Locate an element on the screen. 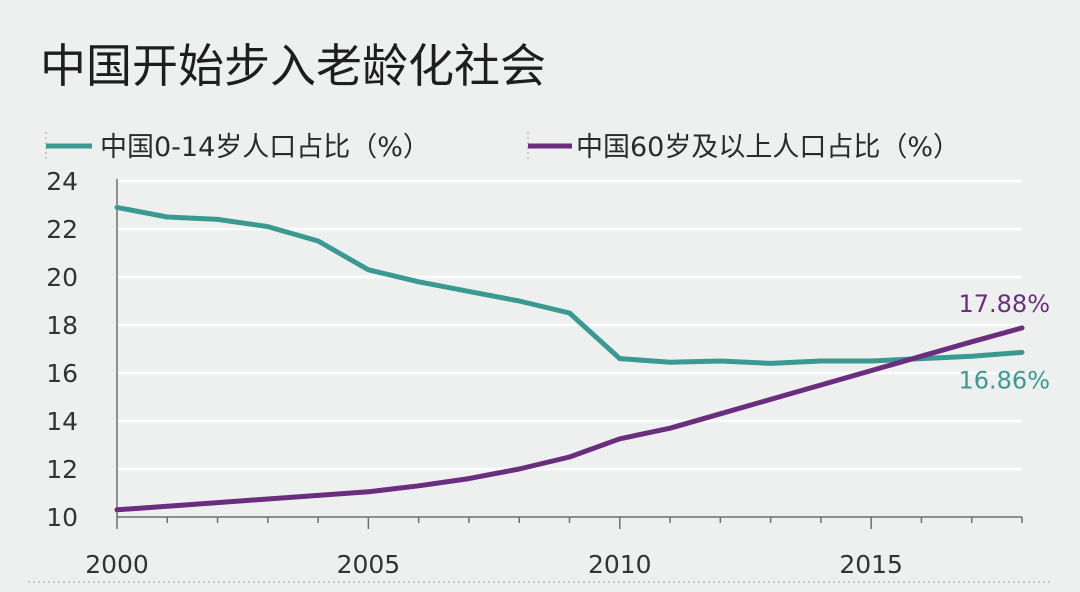 This screenshot has width=1080, height=592. y-tick-label: 20 is located at coordinates (62, 277).